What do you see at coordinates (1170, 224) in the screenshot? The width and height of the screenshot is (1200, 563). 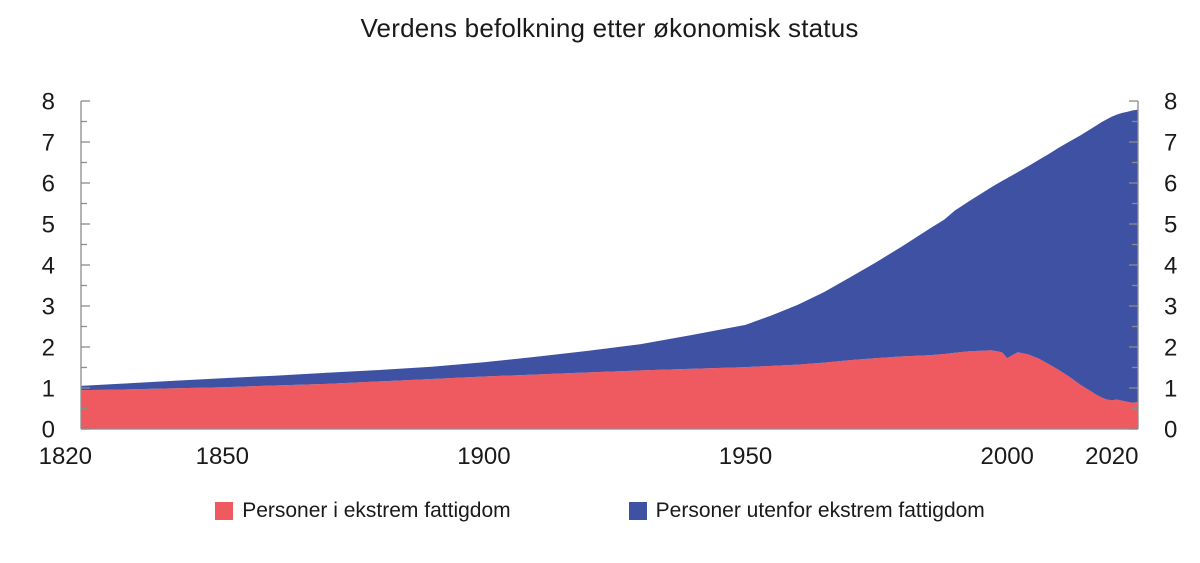 I see `y-tick-label-right: 5` at bounding box center [1170, 224].